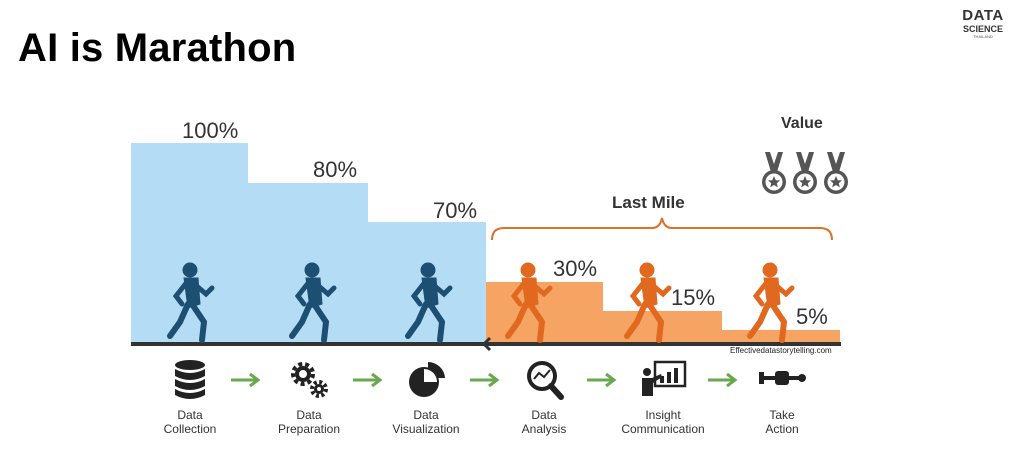 The image size is (1024, 465). I want to click on step-label-line2: Communication, so click(663, 429).